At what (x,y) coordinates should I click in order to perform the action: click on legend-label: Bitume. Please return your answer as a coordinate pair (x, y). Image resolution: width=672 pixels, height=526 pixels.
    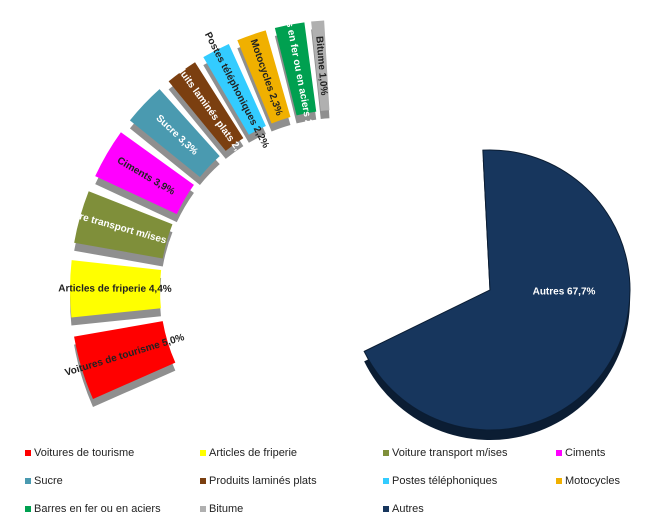
    Looking at the image, I should click on (226, 509).